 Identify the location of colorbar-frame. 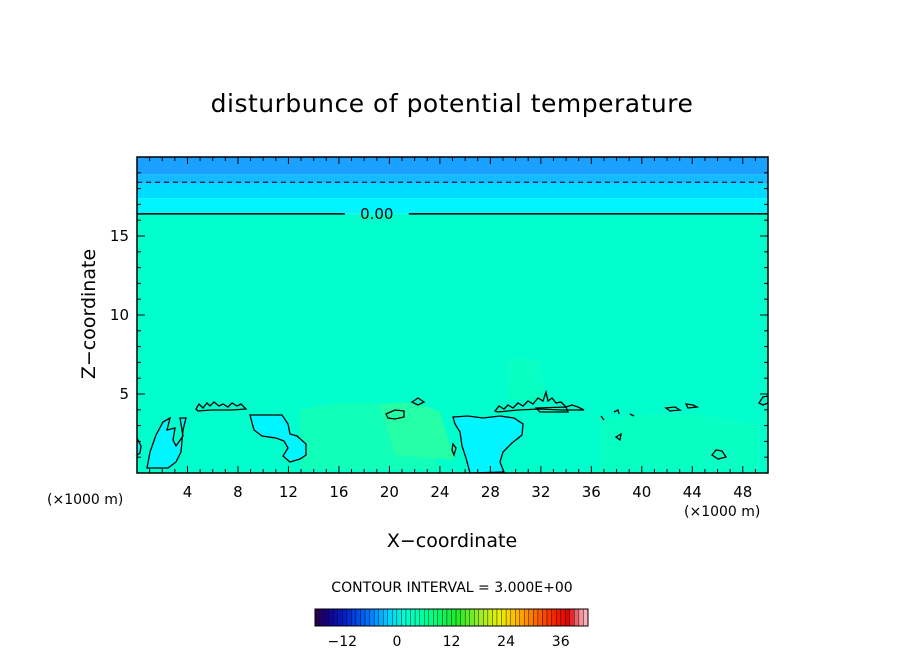
(451, 617).